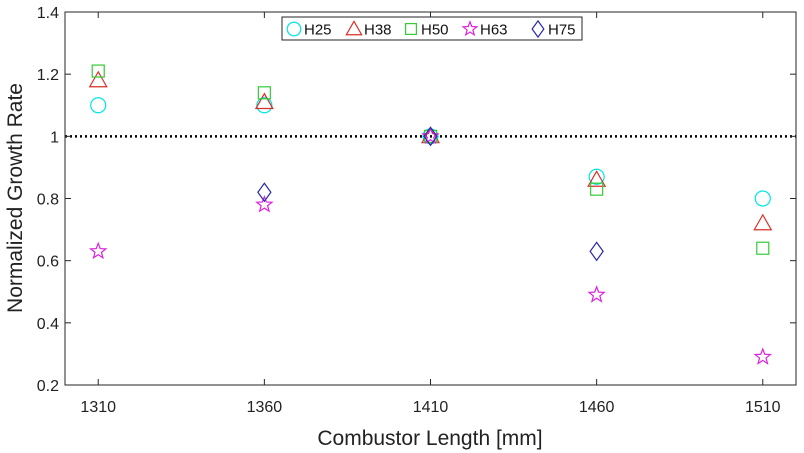 This screenshot has width=804, height=453. Describe the element at coordinates (48, 324) in the screenshot. I see `y-tick-label: 0.4` at that location.